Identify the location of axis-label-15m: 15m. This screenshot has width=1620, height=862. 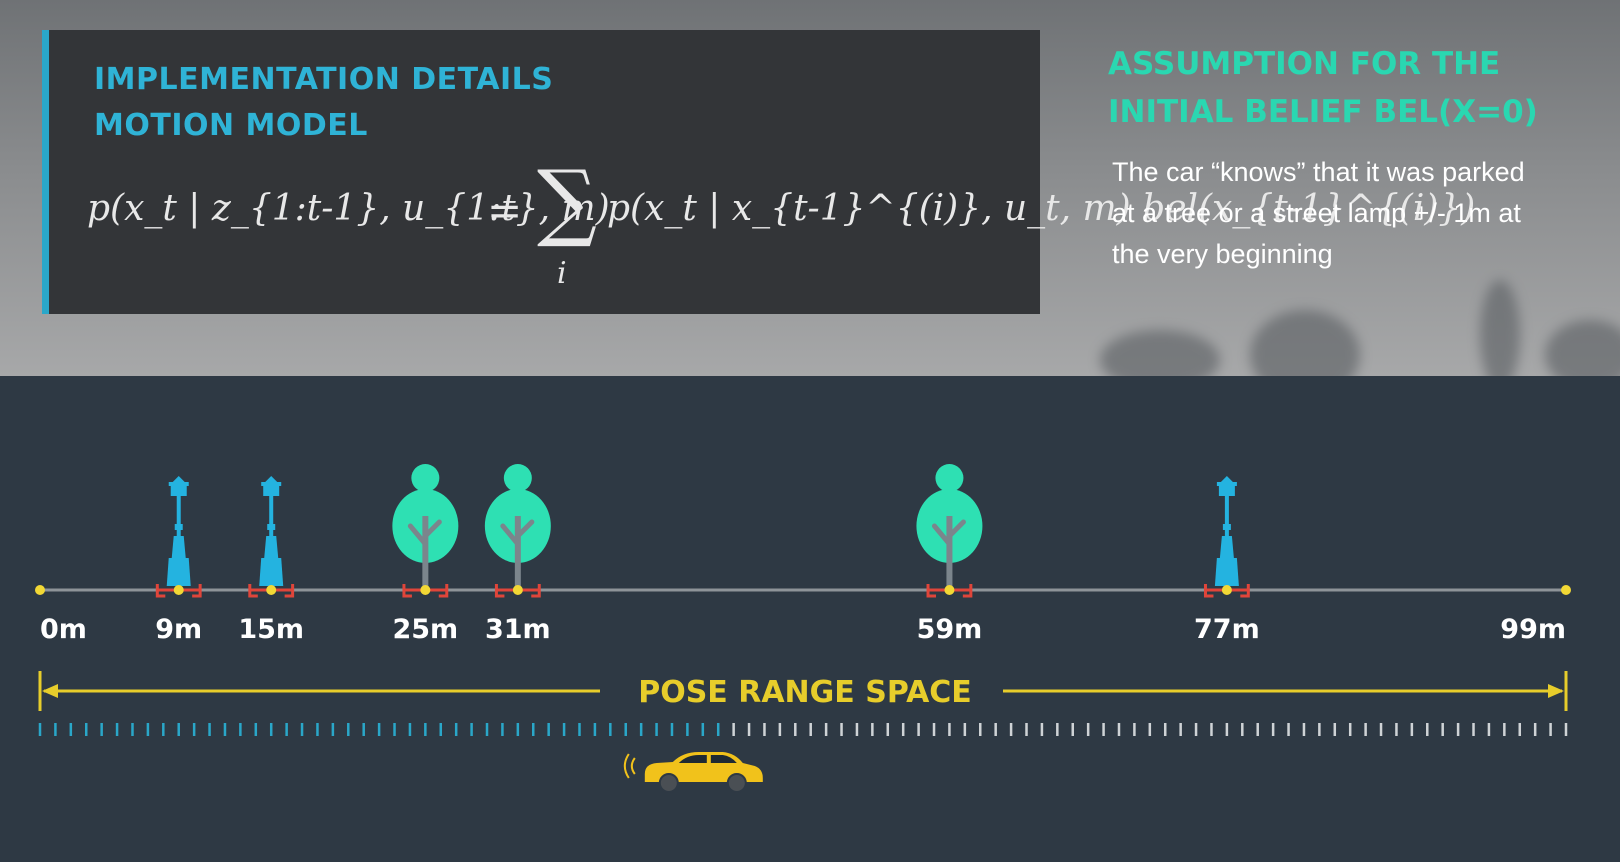
(271, 629).